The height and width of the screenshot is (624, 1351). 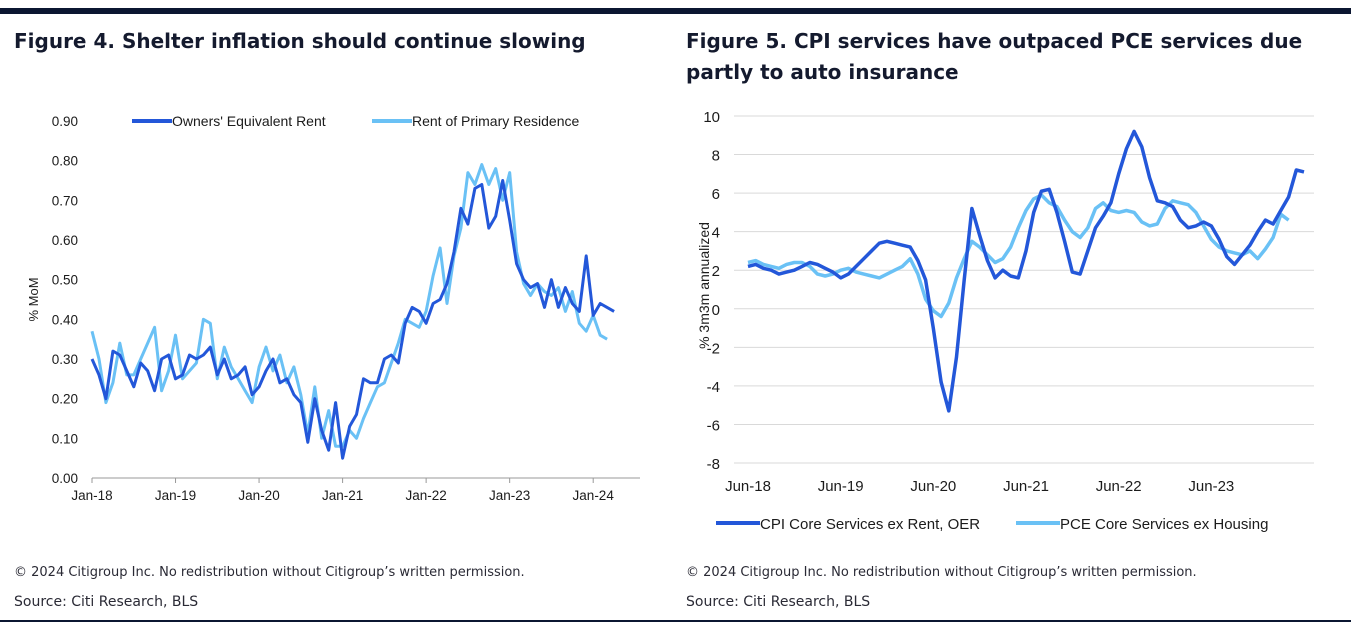 I want to click on x-tick-label: Jan-23, so click(x=509, y=495).